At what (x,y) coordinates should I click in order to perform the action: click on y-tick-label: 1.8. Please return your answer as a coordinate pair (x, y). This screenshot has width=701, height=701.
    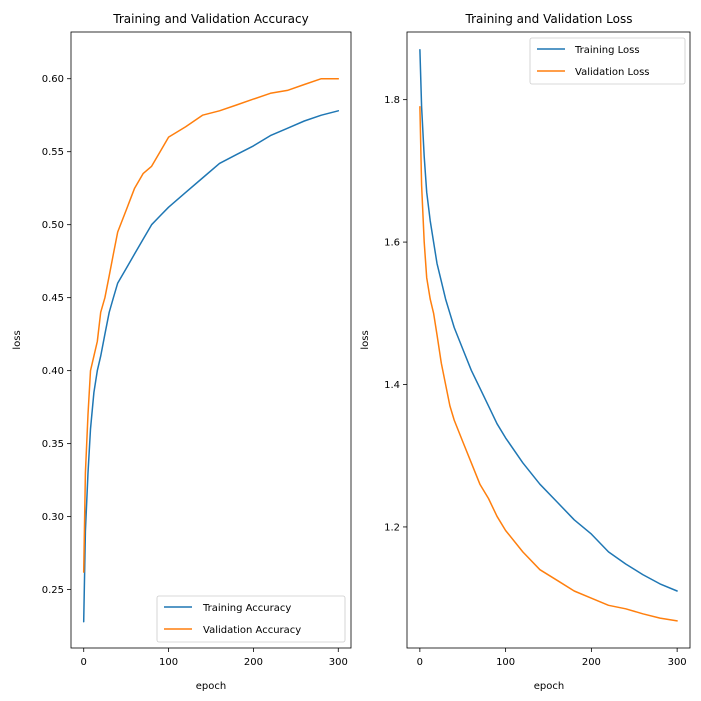
    Looking at the image, I should click on (392, 100).